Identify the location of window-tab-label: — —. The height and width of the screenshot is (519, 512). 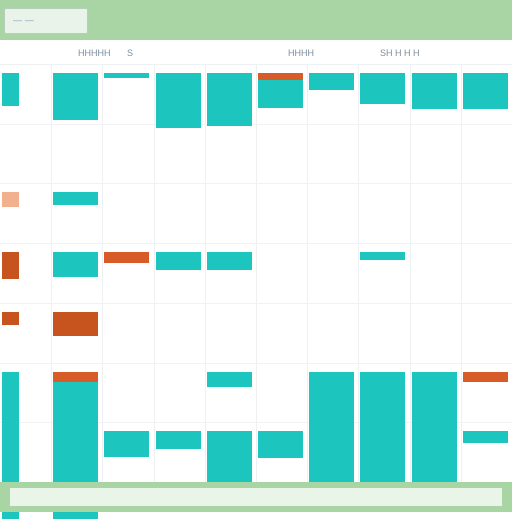
(24, 20).